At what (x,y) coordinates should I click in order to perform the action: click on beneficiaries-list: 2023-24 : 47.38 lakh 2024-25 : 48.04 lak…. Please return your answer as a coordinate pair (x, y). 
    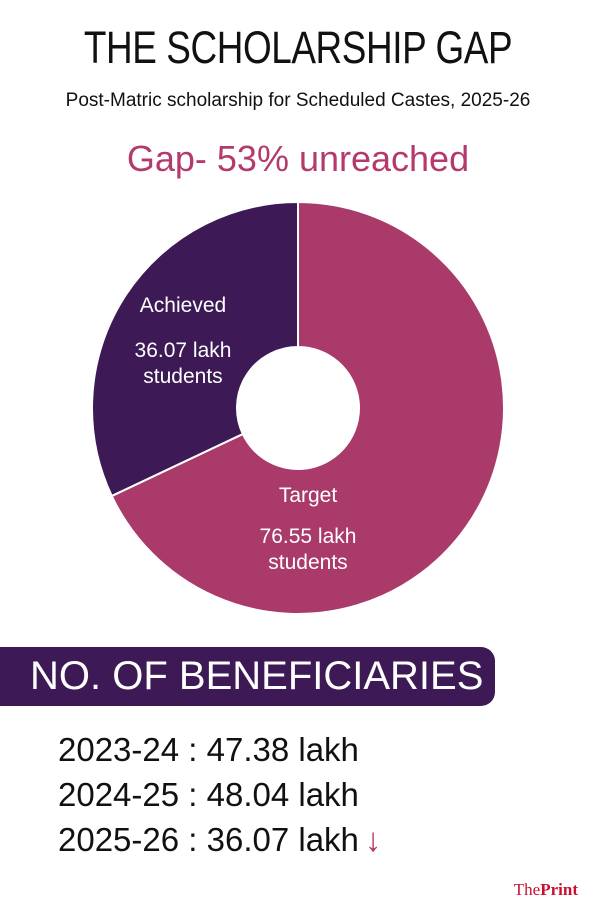
    Looking at the image, I should click on (219, 794).